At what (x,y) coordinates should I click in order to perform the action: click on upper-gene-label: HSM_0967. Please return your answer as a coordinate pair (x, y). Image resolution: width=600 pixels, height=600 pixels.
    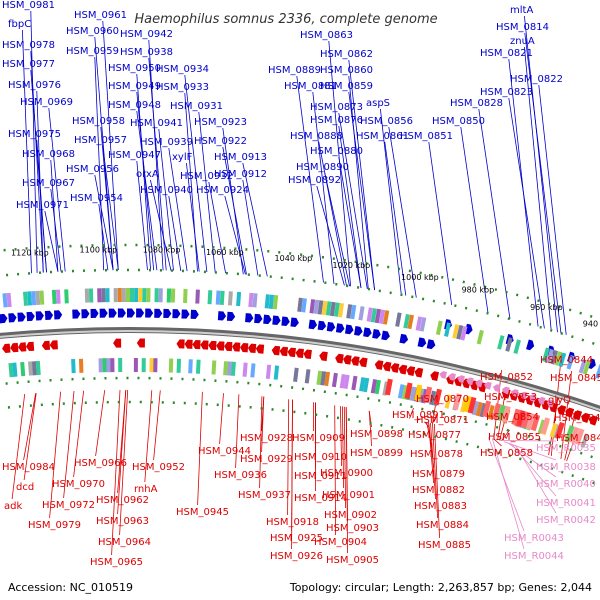
    Looking at the image, I should click on (48, 183).